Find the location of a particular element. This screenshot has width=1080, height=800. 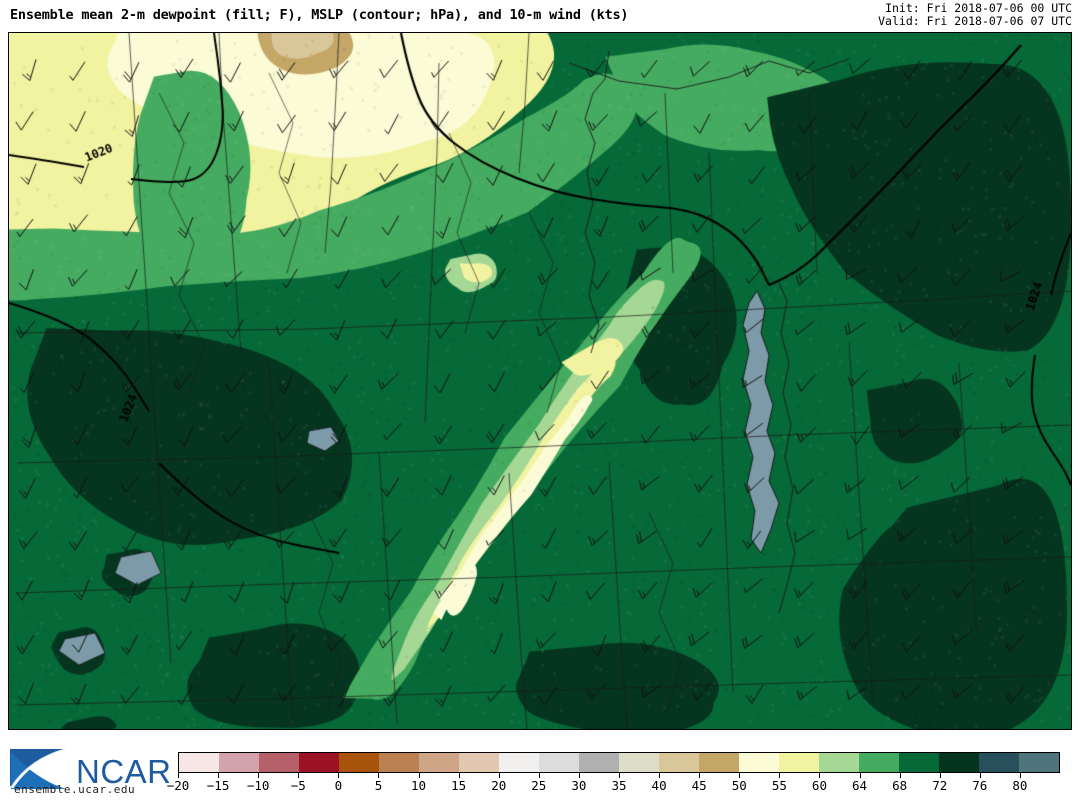

colorbar-tick-label: 60 is located at coordinates (819, 785).